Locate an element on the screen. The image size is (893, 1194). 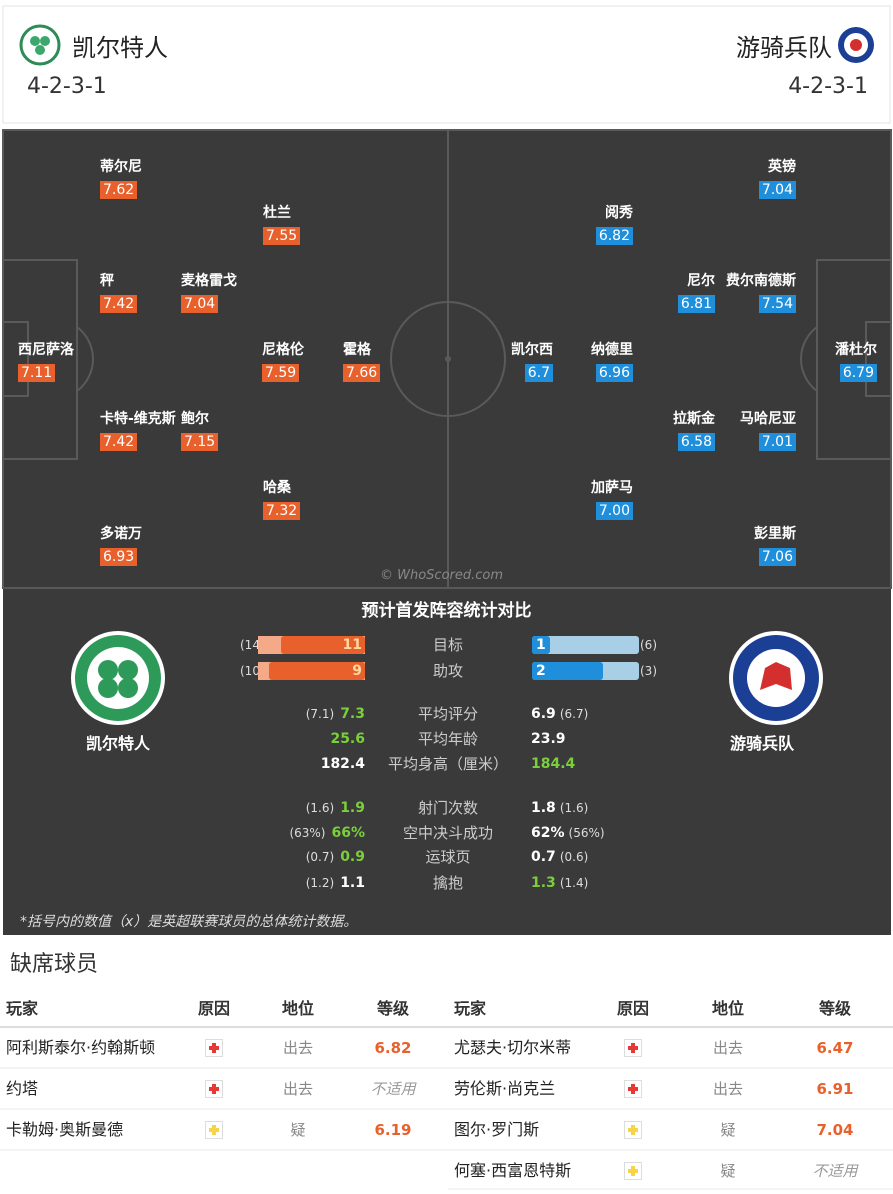
player-rating: 7.06 is located at coordinates (777, 557).